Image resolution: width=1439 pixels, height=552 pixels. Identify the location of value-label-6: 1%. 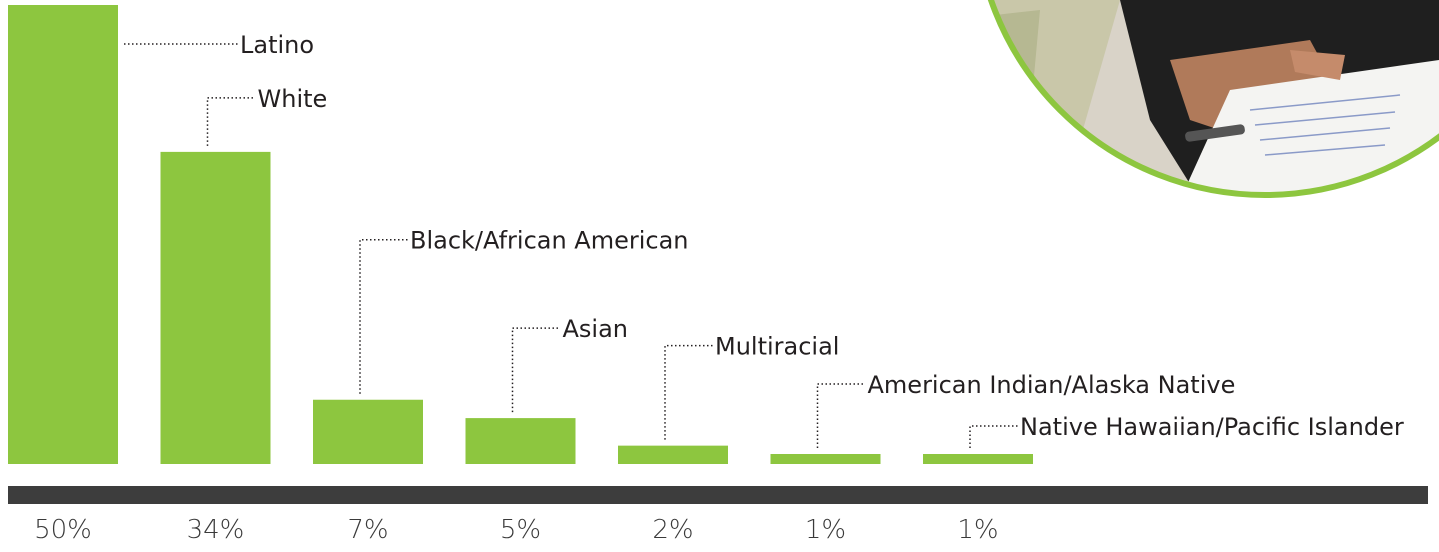
(977, 530).